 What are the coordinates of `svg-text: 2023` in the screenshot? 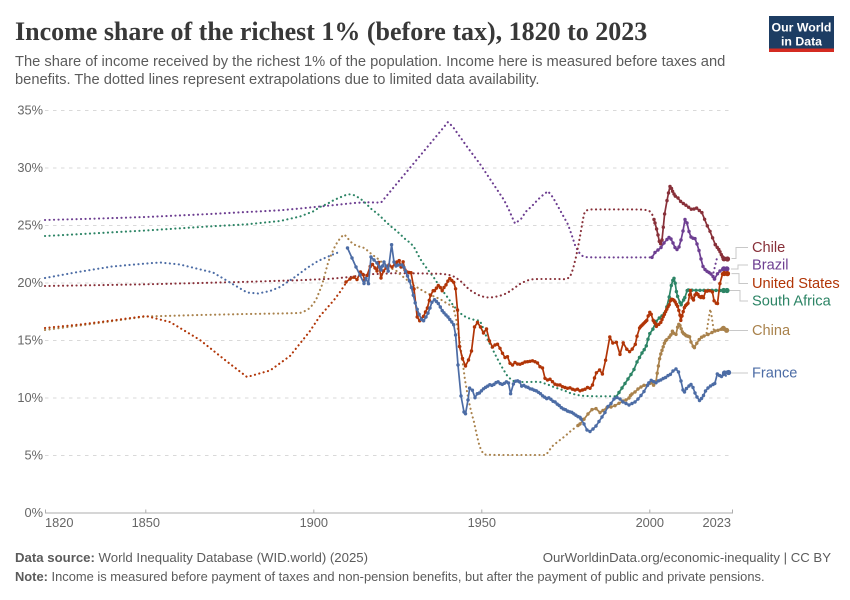 It's located at (717, 522).